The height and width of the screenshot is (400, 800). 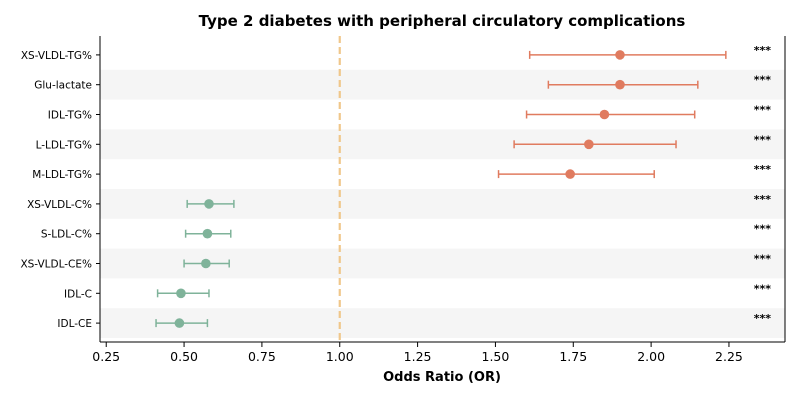 I want to click on category-label: XS-VLDL-TG%, so click(x=56, y=56).